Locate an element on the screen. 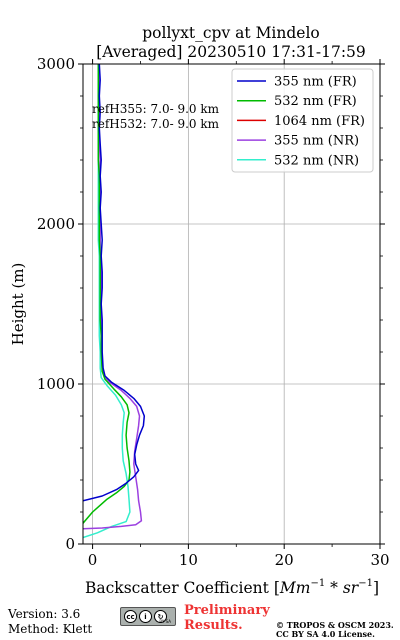  legend-label: 355 nm (FR) is located at coordinates (315, 82).